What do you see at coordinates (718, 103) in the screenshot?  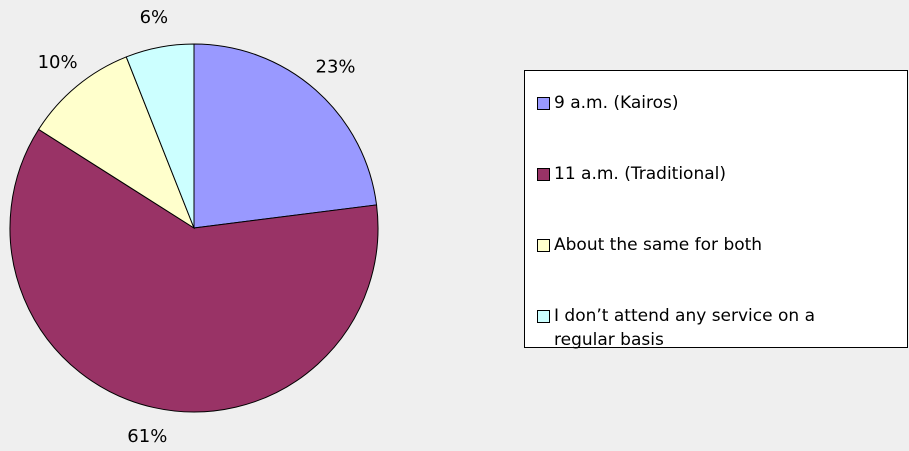 I see `legend-item: 9 a.m. (Kairos)` at bounding box center [718, 103].